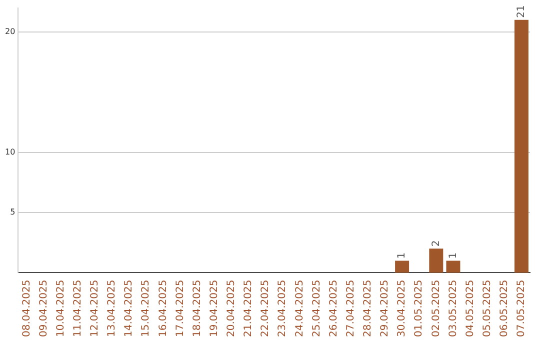 Image resolution: width=540 pixels, height=340 pixels. I want to click on x-tick-label: 27.04.2025, so click(350, 309).